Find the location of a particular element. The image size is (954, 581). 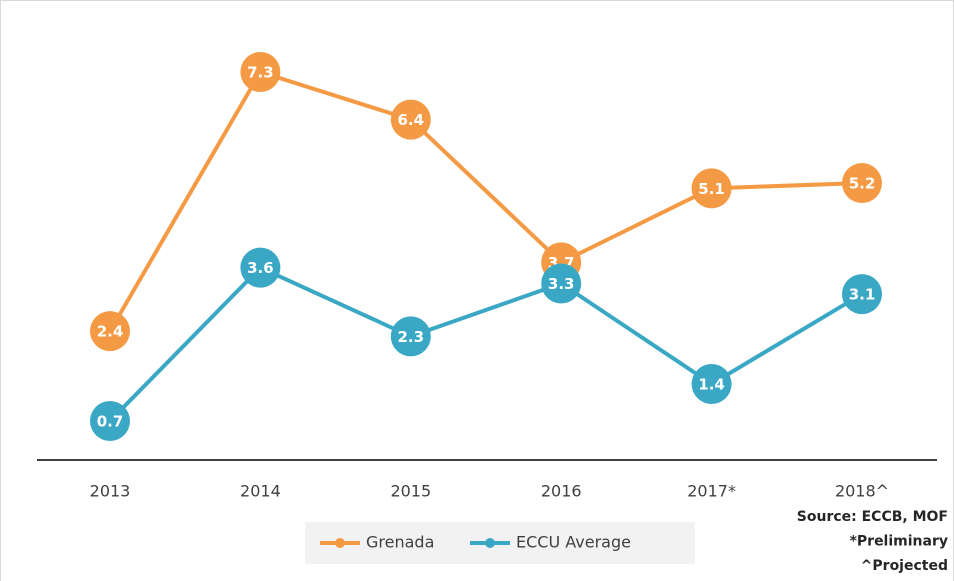

data-label: 7.3 is located at coordinates (260, 73).